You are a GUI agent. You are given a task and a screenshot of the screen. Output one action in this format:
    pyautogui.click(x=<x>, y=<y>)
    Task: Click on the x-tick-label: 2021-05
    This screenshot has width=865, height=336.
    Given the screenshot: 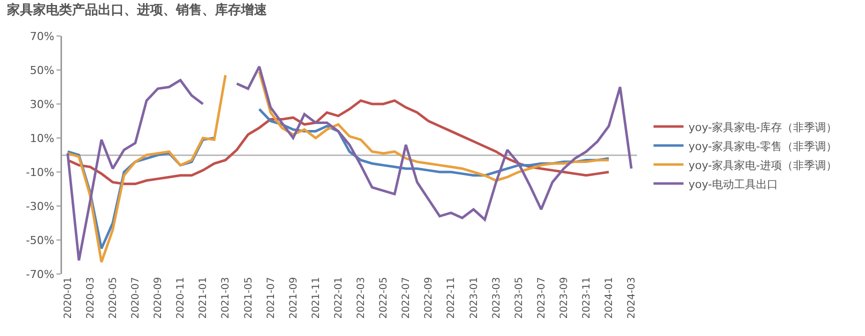 What is the action you would take?
    pyautogui.click(x=248, y=298)
    